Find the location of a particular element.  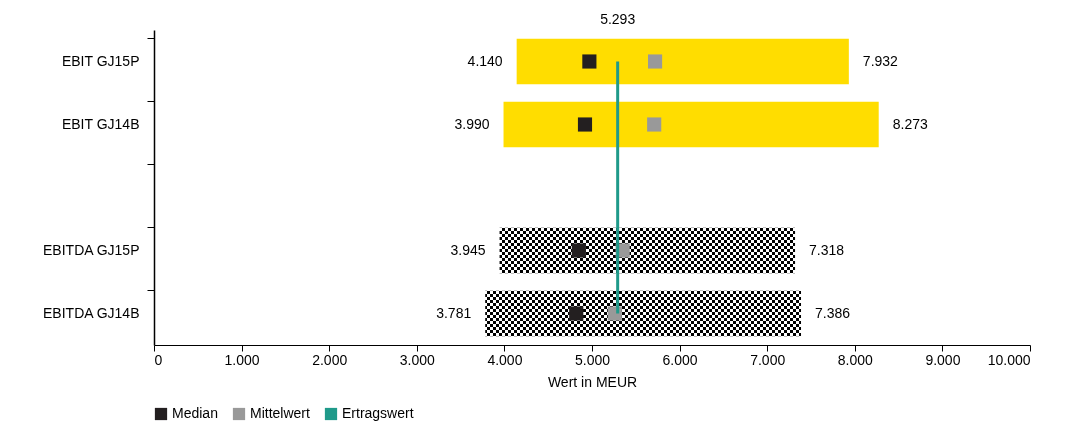

legend-label: Ertragswert is located at coordinates (378, 413).